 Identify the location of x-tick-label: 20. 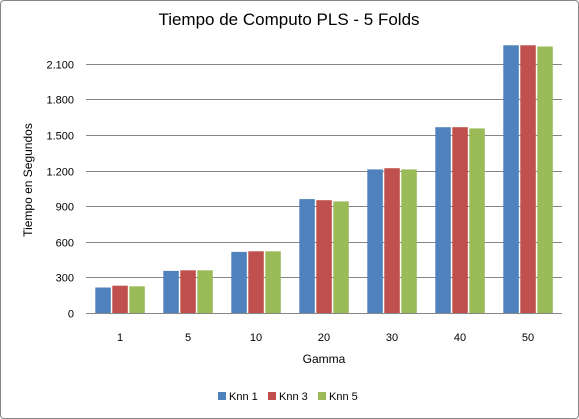
(324, 338).